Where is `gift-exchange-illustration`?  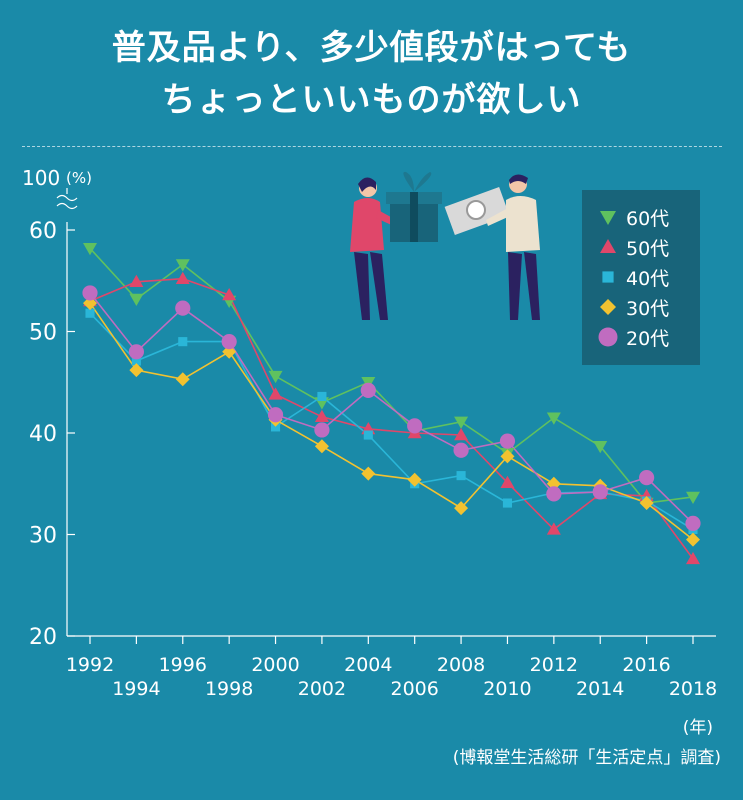
gift-exchange-illustration is located at coordinates (445, 245).